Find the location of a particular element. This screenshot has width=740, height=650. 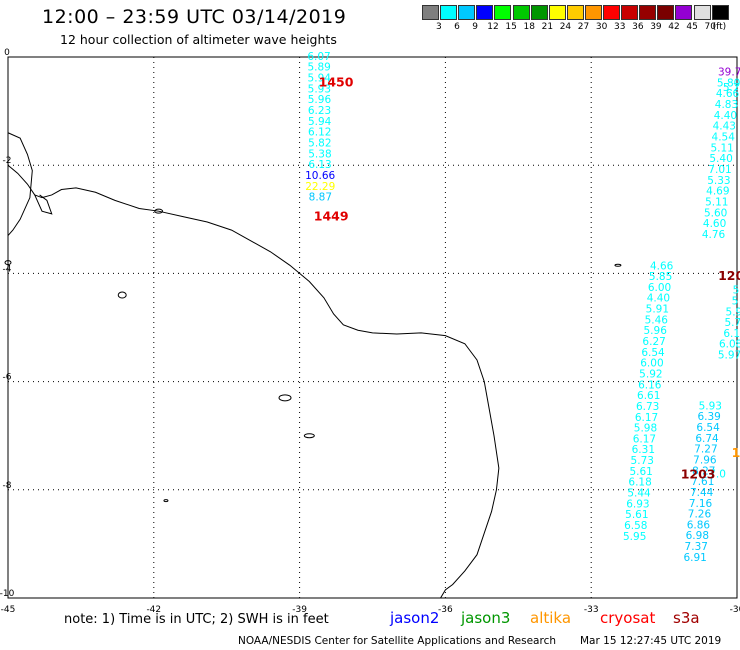

wave-height-label: 6.17 is located at coordinates (646, 418).